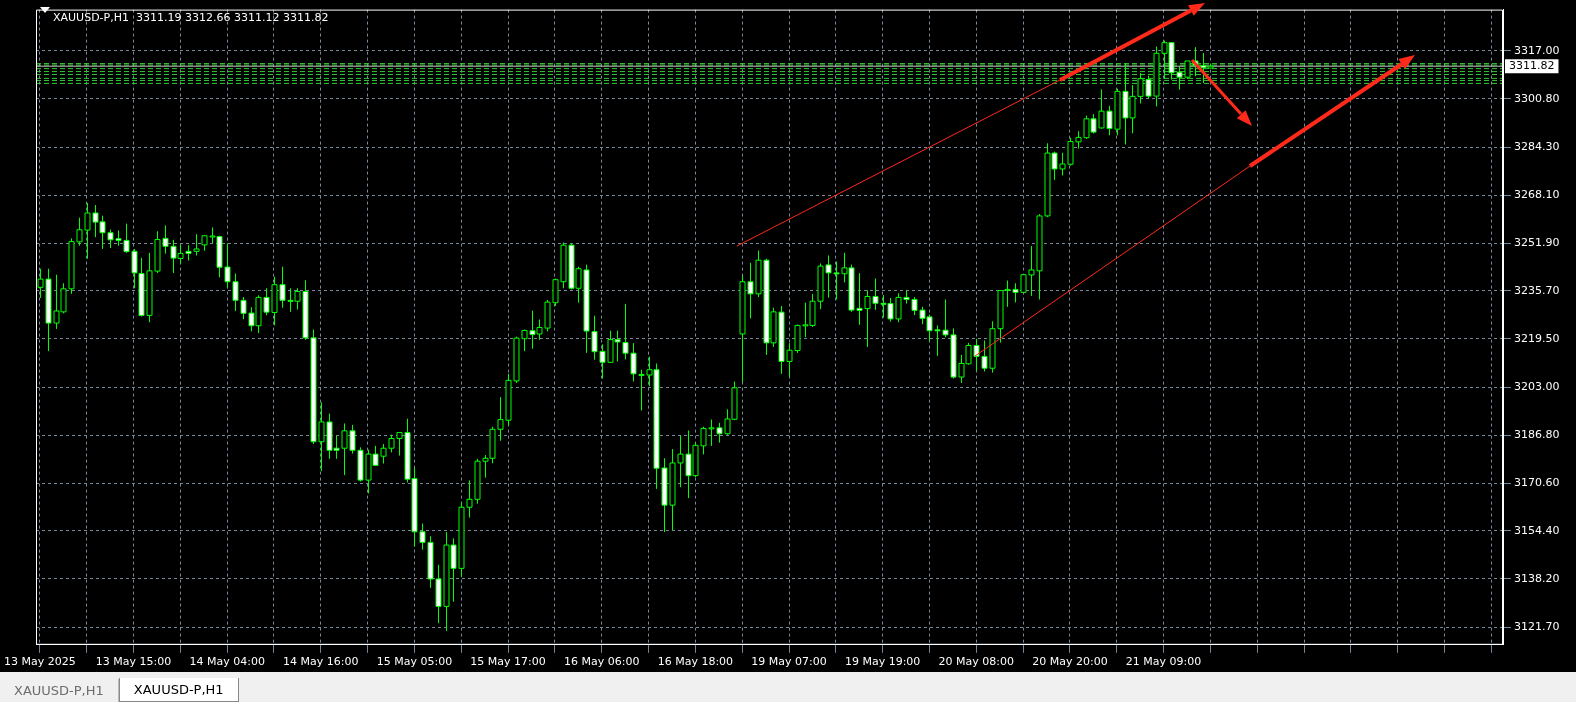 This screenshot has width=1576, height=702. I want to click on y-tick-label: 3138.20, so click(1537, 578).